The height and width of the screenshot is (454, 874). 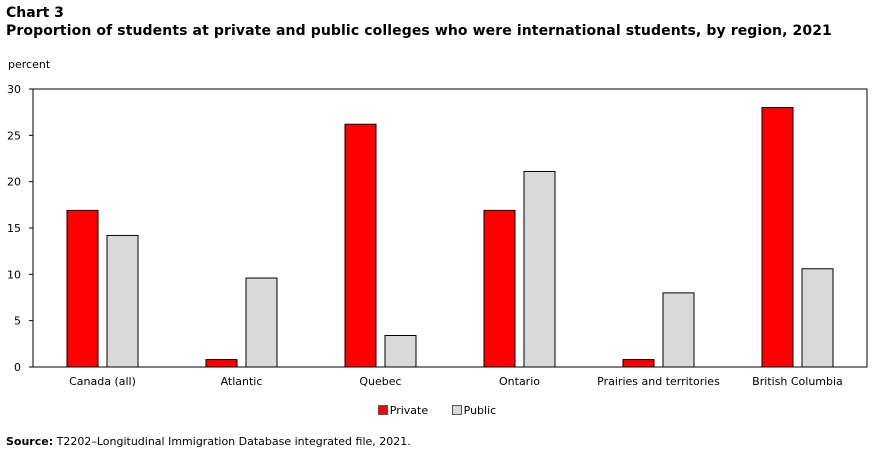 I want to click on x-tick-label: Prairies and territories, so click(x=658, y=381).